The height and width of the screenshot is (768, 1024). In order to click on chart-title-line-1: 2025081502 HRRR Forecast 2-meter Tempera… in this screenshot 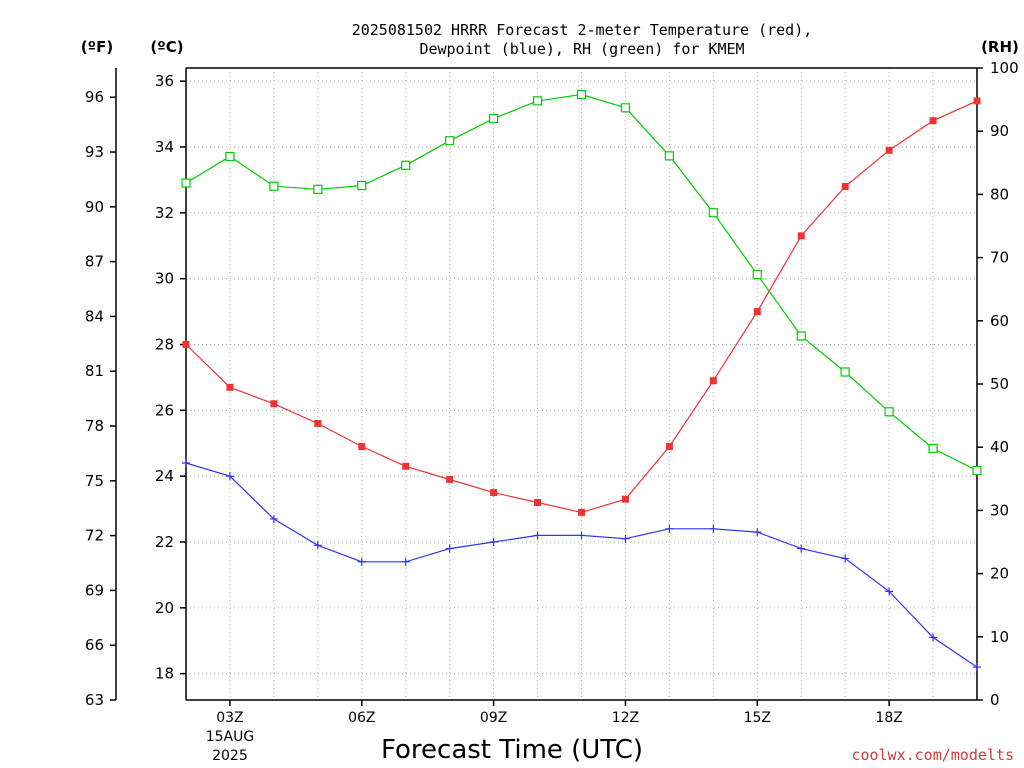, I will do `click(582, 30)`.